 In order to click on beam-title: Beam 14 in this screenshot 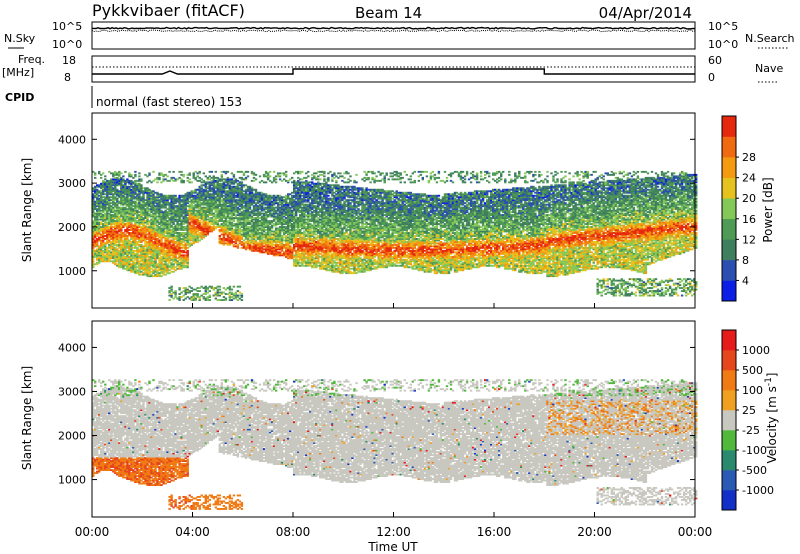, I will do `click(388, 13)`.